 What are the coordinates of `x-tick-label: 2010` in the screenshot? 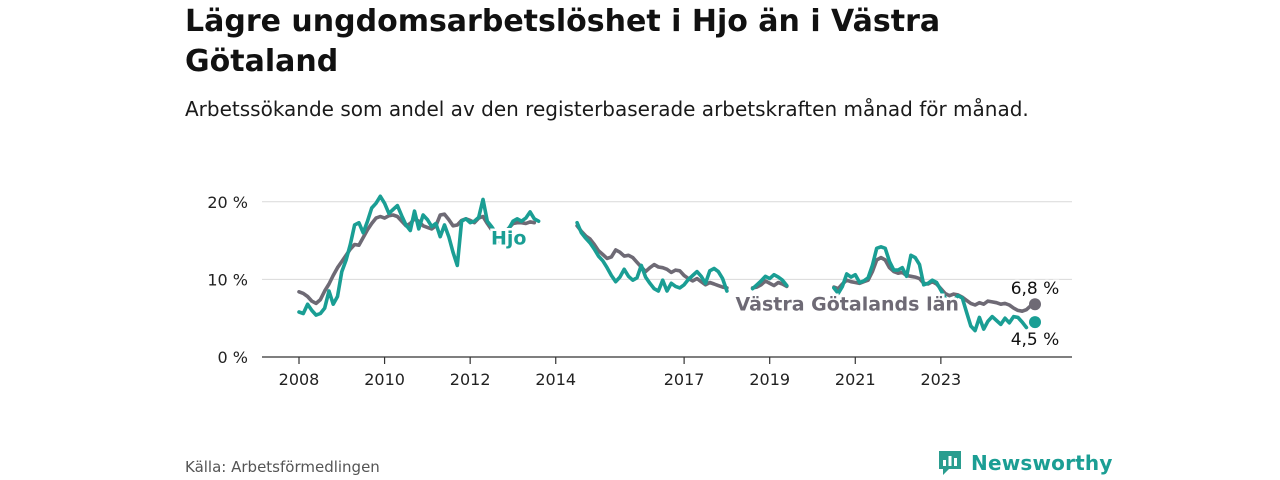 It's located at (384, 379).